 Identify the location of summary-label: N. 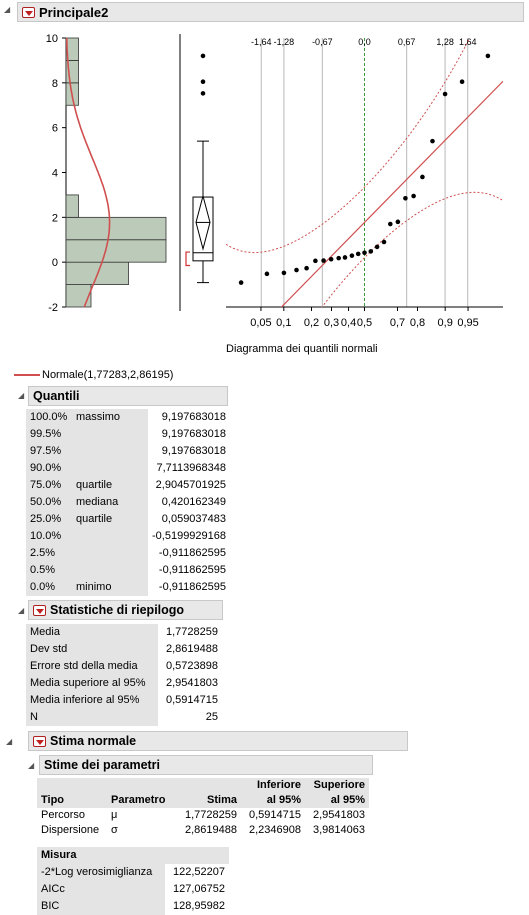
(92, 717).